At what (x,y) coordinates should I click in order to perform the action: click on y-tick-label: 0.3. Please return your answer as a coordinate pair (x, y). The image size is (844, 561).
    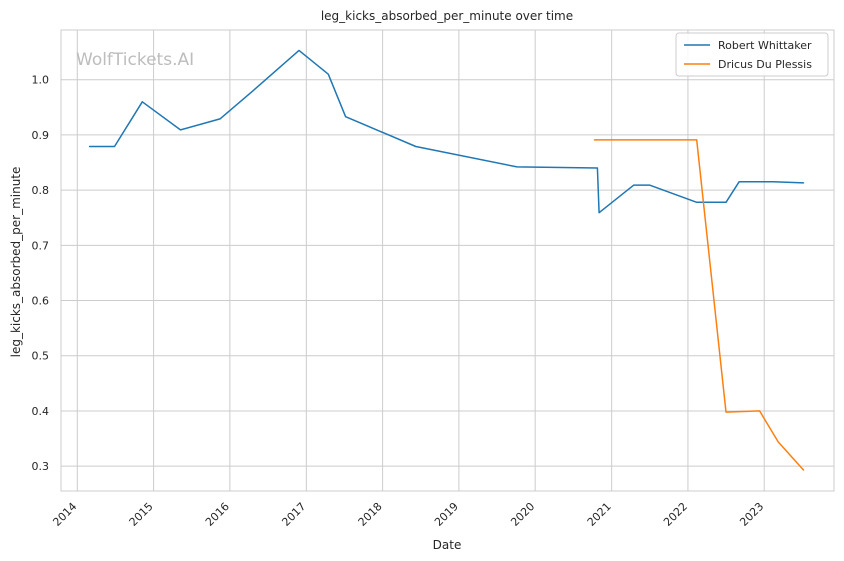
    Looking at the image, I should click on (41, 466).